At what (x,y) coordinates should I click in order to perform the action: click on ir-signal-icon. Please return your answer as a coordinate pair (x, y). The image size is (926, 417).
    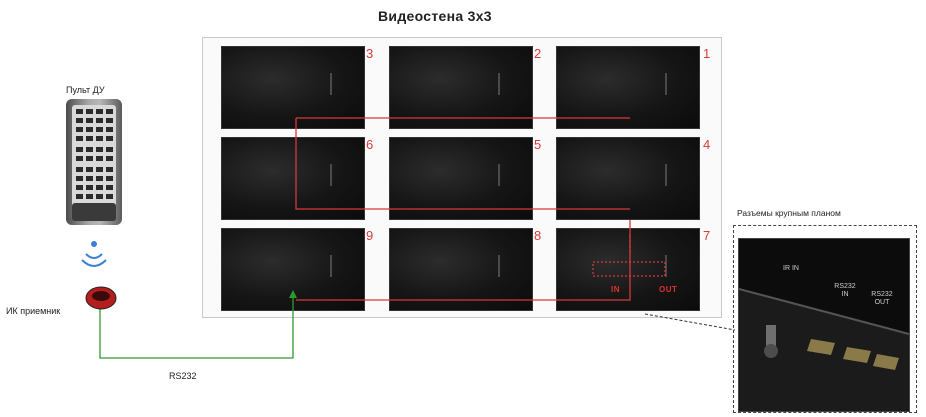
    Looking at the image, I should click on (94, 254).